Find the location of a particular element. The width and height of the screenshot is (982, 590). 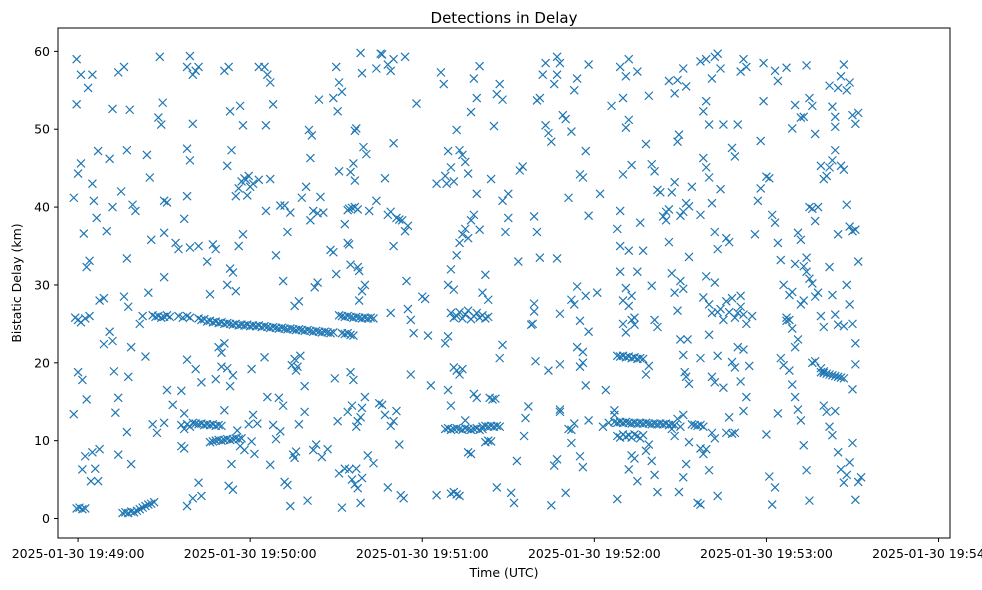

y-tick-label: 40 is located at coordinates (42, 207).